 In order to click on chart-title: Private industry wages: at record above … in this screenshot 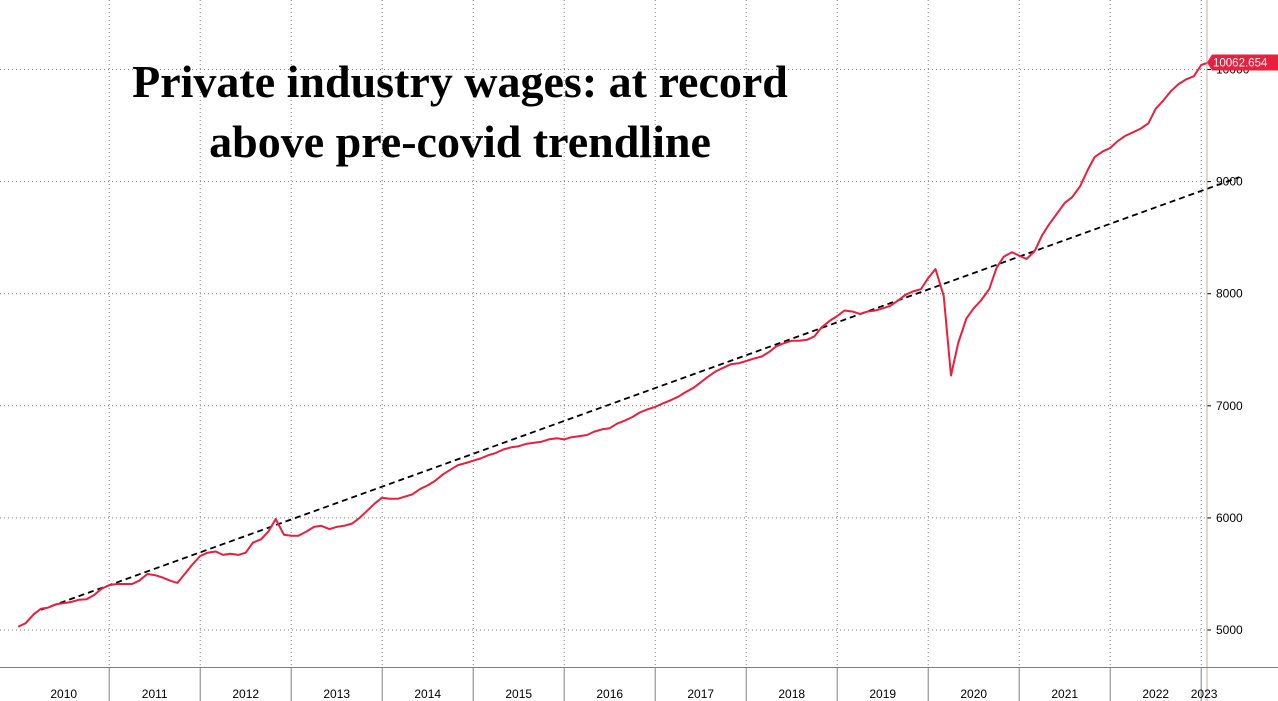, I will do `click(460, 112)`.